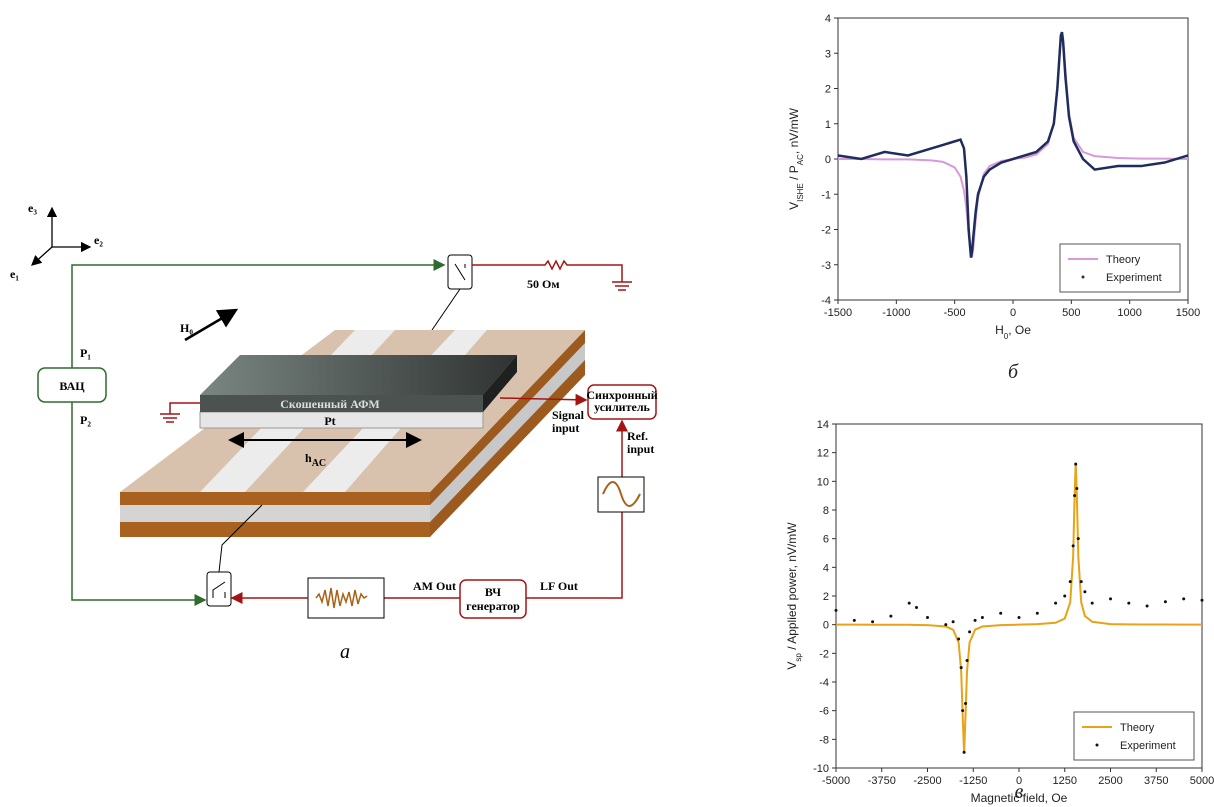  What do you see at coordinates (1065, 781) in the screenshot?
I see `x-tick-label: 1250` at bounding box center [1065, 781].